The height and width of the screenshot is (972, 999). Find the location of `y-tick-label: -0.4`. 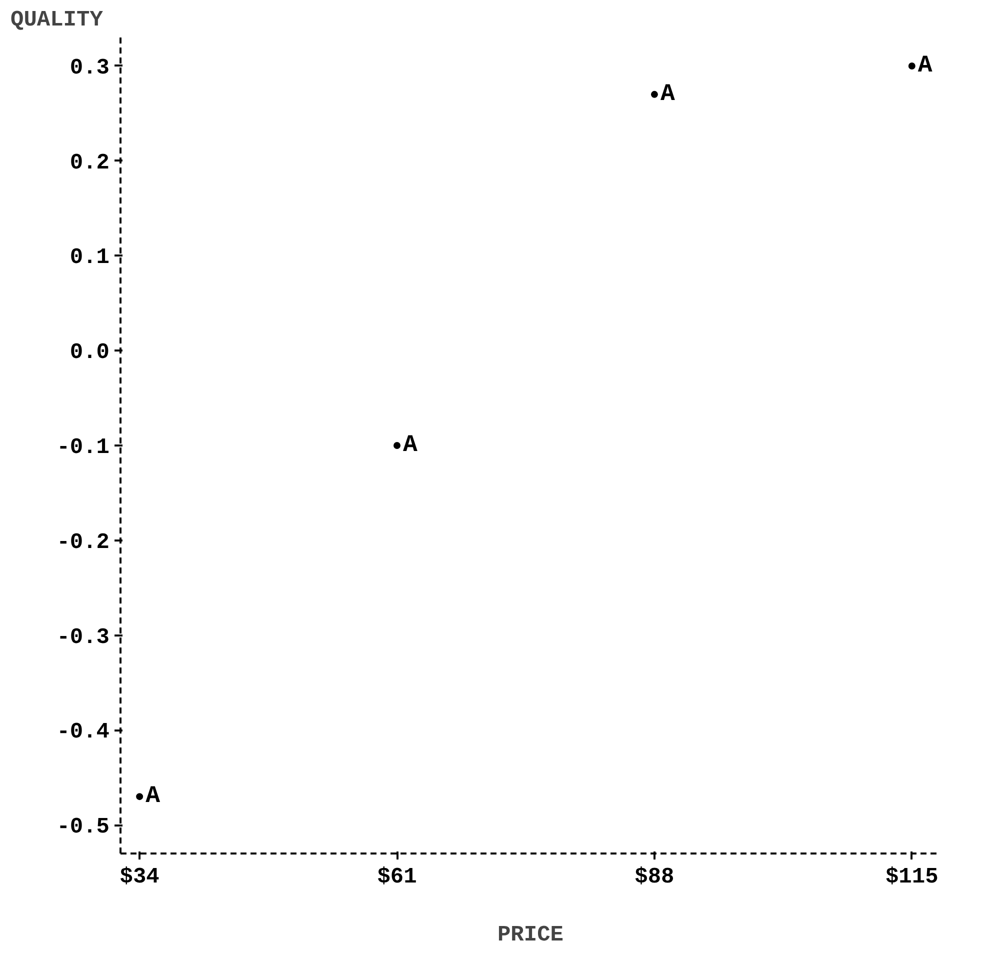

y-tick-label: -0.4 is located at coordinates (83, 732).